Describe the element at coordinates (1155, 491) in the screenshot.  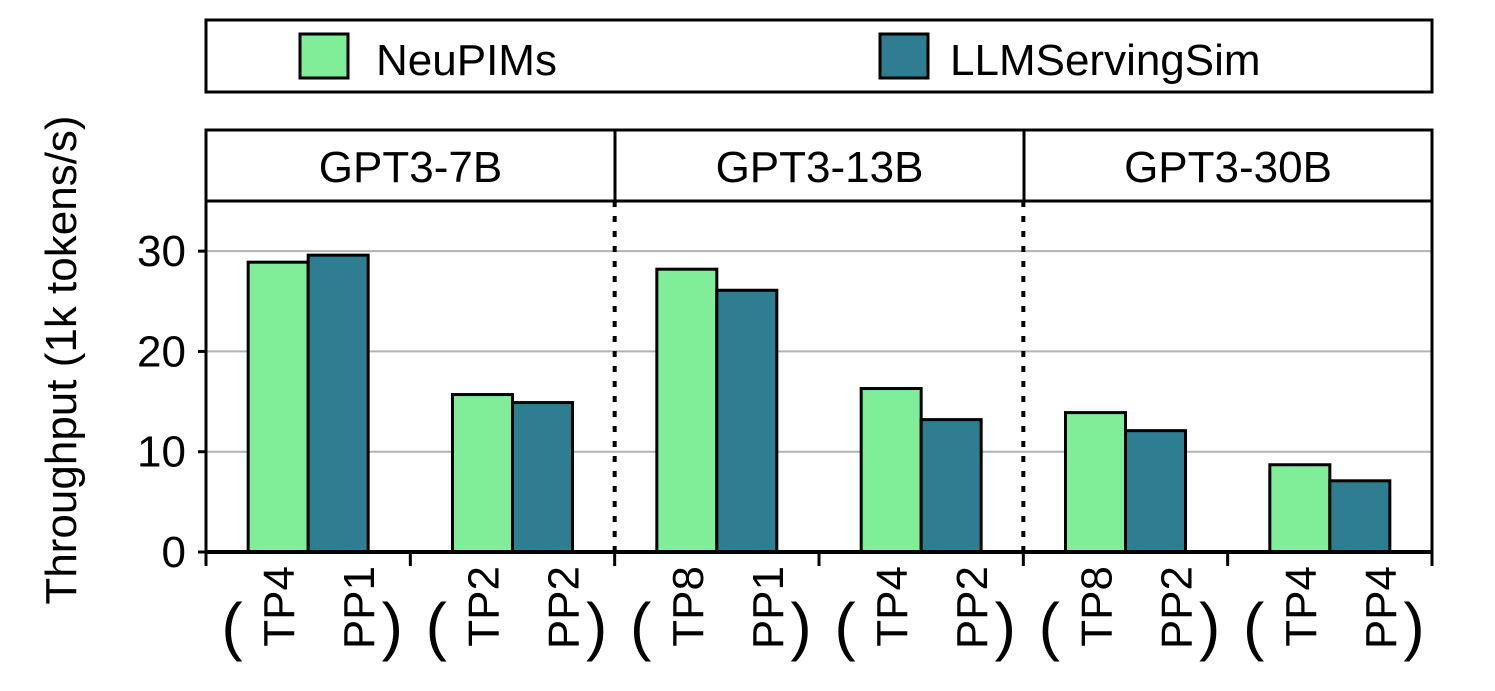
I see `bar-gpt3-30b-tp8-pp2-llmservingsim` at that location.